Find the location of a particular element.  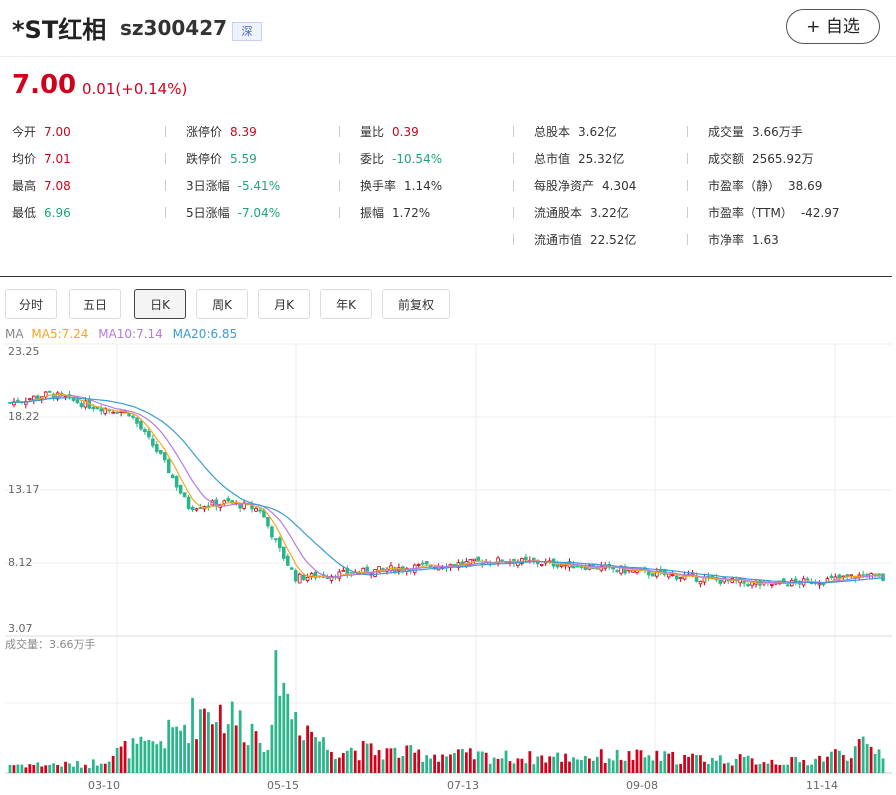

stat-1-3: 5日涨幅 -7.04% is located at coordinates (233, 212).